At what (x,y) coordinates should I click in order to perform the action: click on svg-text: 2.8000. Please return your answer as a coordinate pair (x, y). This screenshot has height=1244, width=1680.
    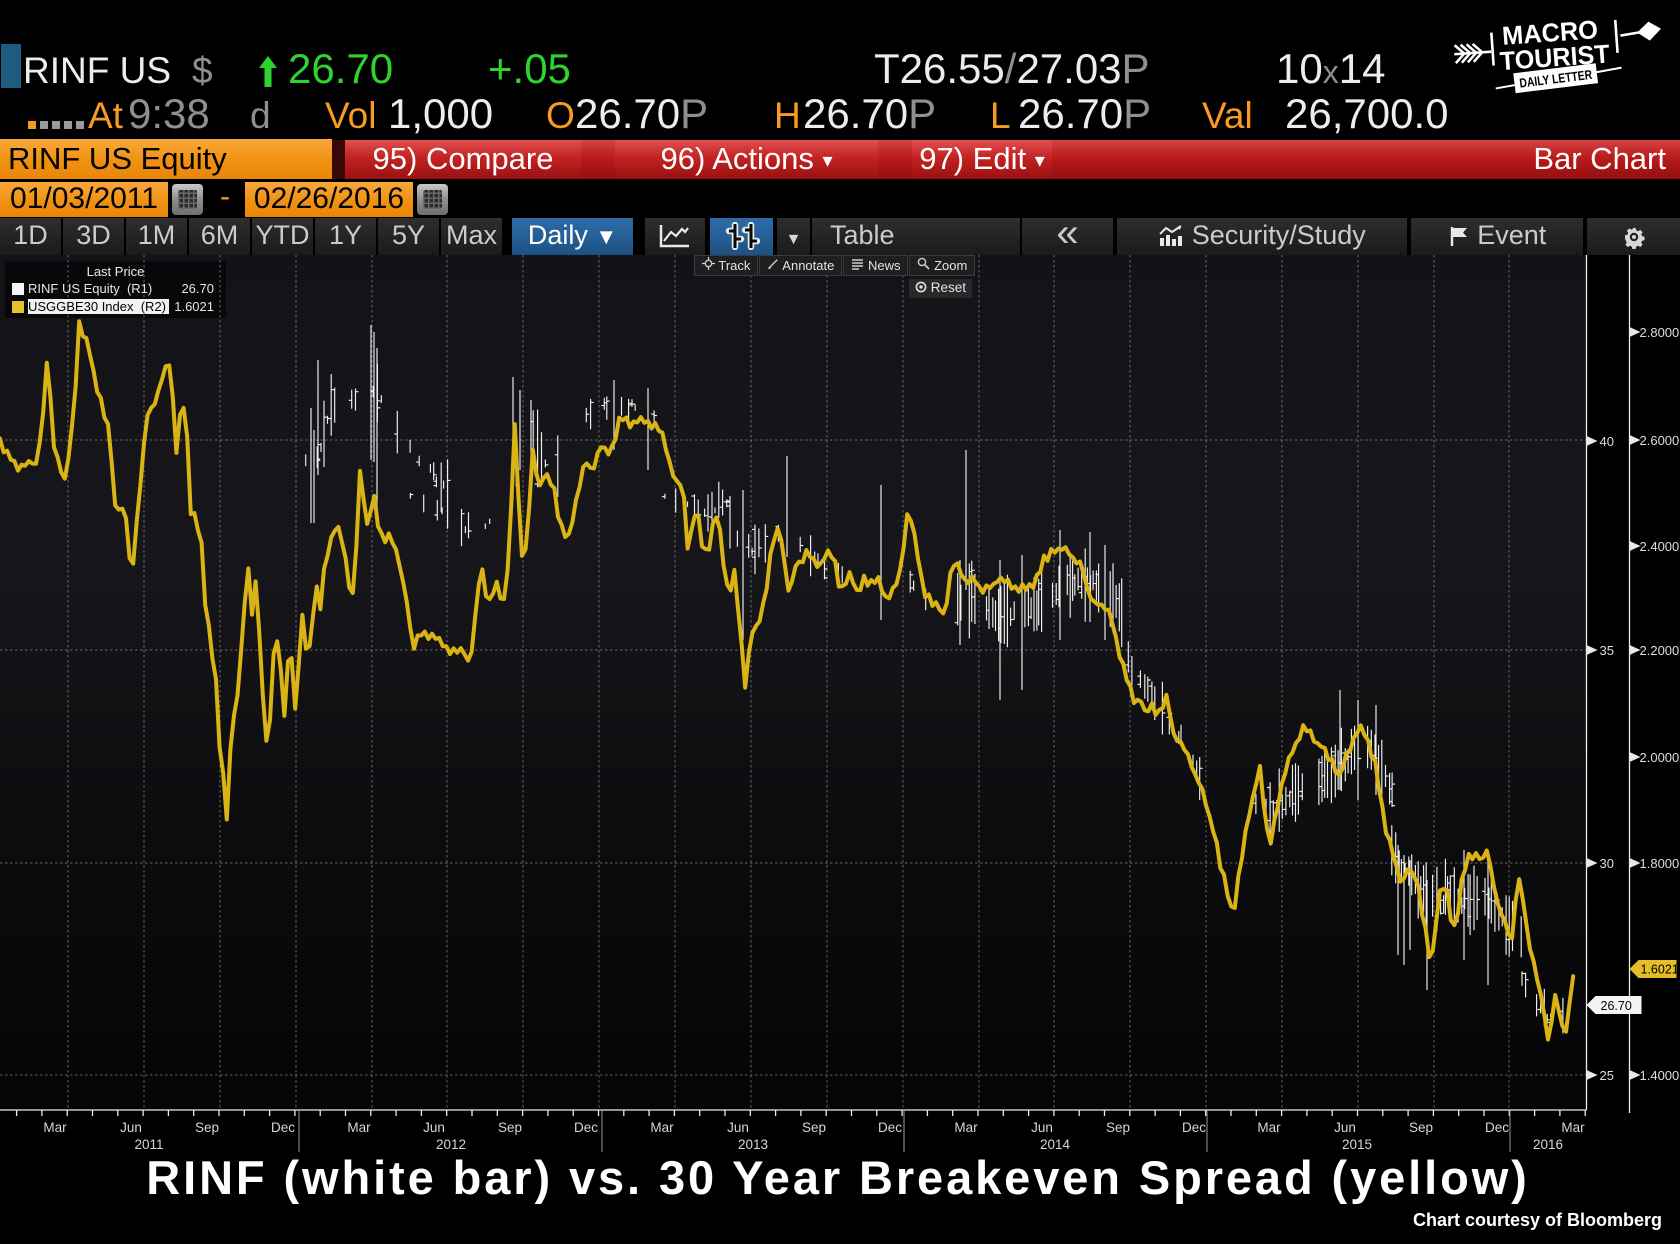
    Looking at the image, I should click on (1660, 332).